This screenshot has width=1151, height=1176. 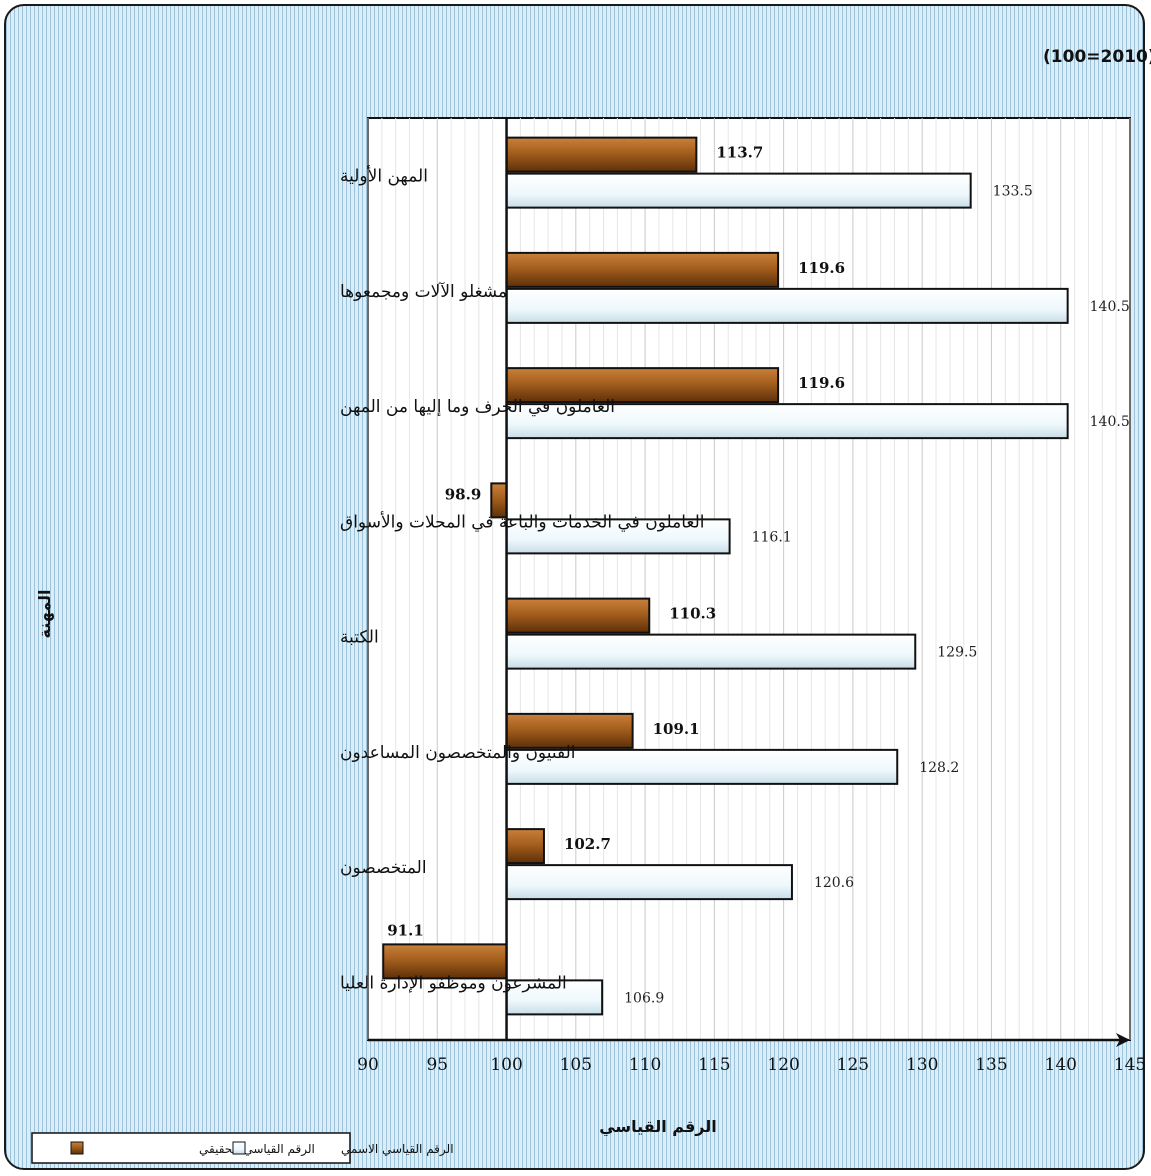 What do you see at coordinates (922, 1065) in the screenshot?
I see `x-tick-label: 130` at bounding box center [922, 1065].